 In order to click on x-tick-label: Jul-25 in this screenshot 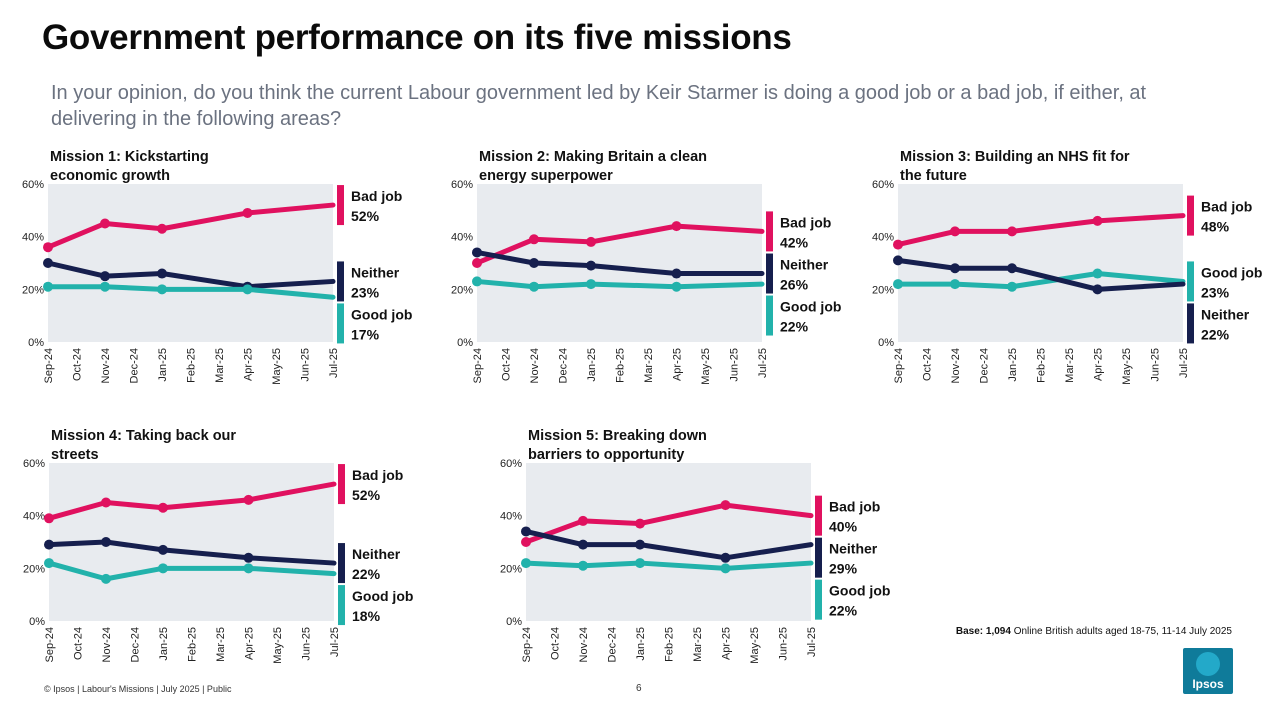, I will do `click(812, 642)`.